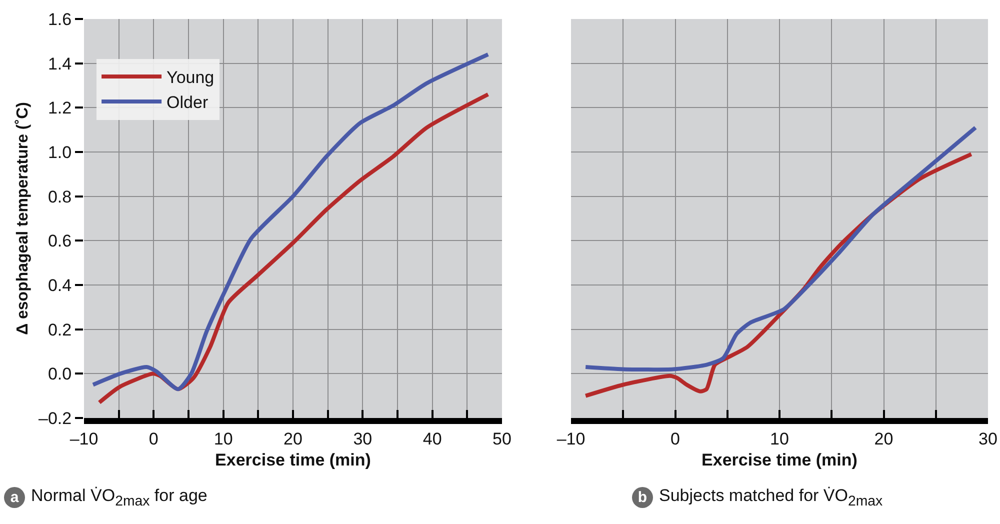 The height and width of the screenshot is (524, 1000). What do you see at coordinates (55, 418) in the screenshot?
I see `y-tick-label: –0.2` at bounding box center [55, 418].